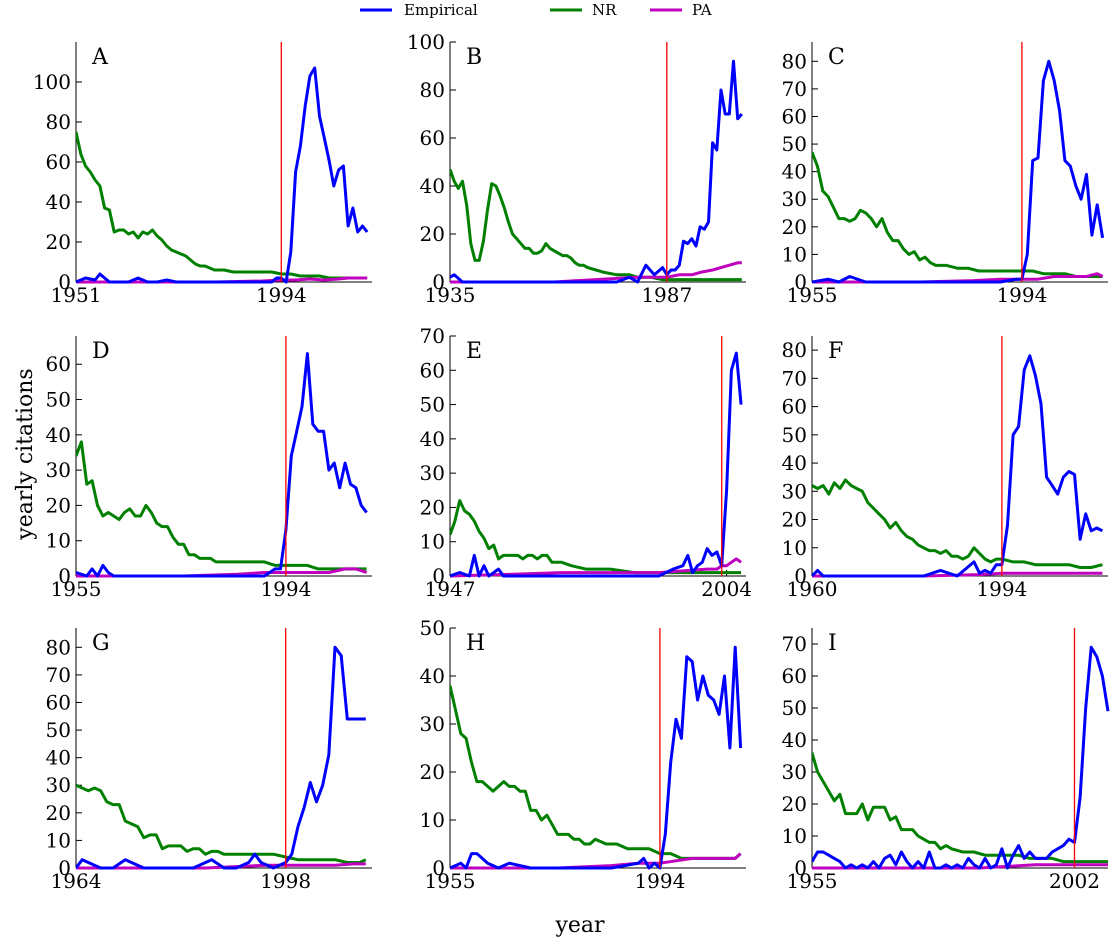 The height and width of the screenshot is (943, 1114). Describe the element at coordinates (450, 295) in the screenshot. I see `x-tick-label-b-1935: 1935` at that location.